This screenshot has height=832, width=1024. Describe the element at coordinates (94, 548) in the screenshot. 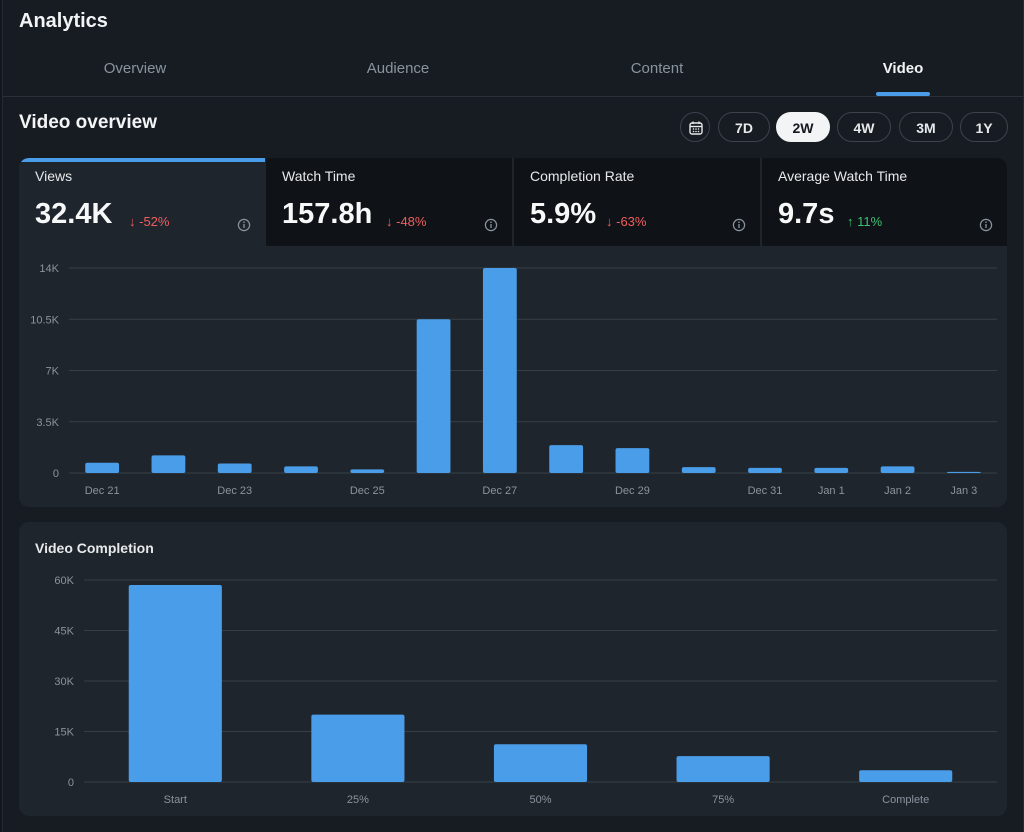

I see `chart-title: Video Completion` at that location.